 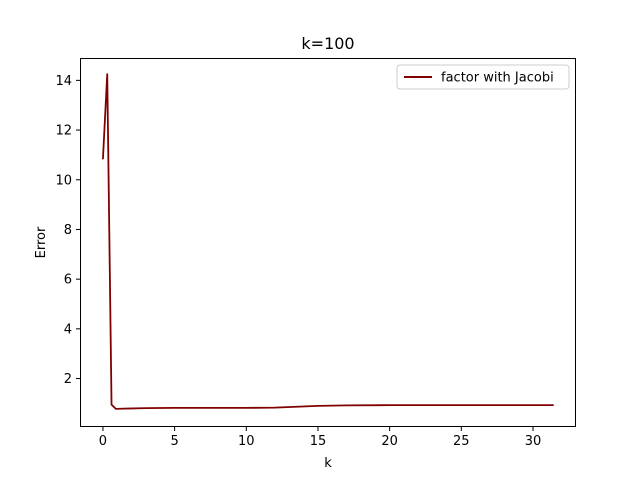 I want to click on x-axis-ticks: 0 5 10 15 20 25 30, so click(x=320, y=438).